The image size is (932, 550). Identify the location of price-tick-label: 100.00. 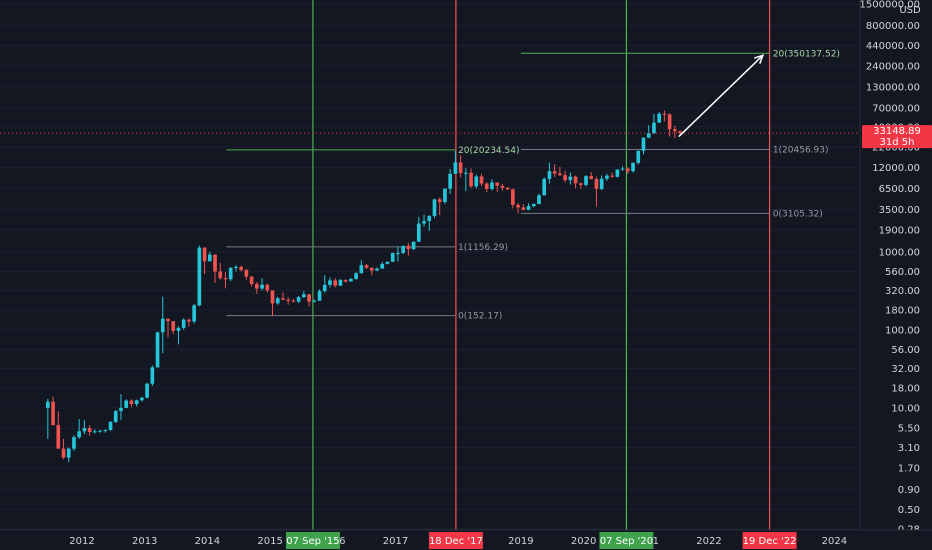
(902, 330).